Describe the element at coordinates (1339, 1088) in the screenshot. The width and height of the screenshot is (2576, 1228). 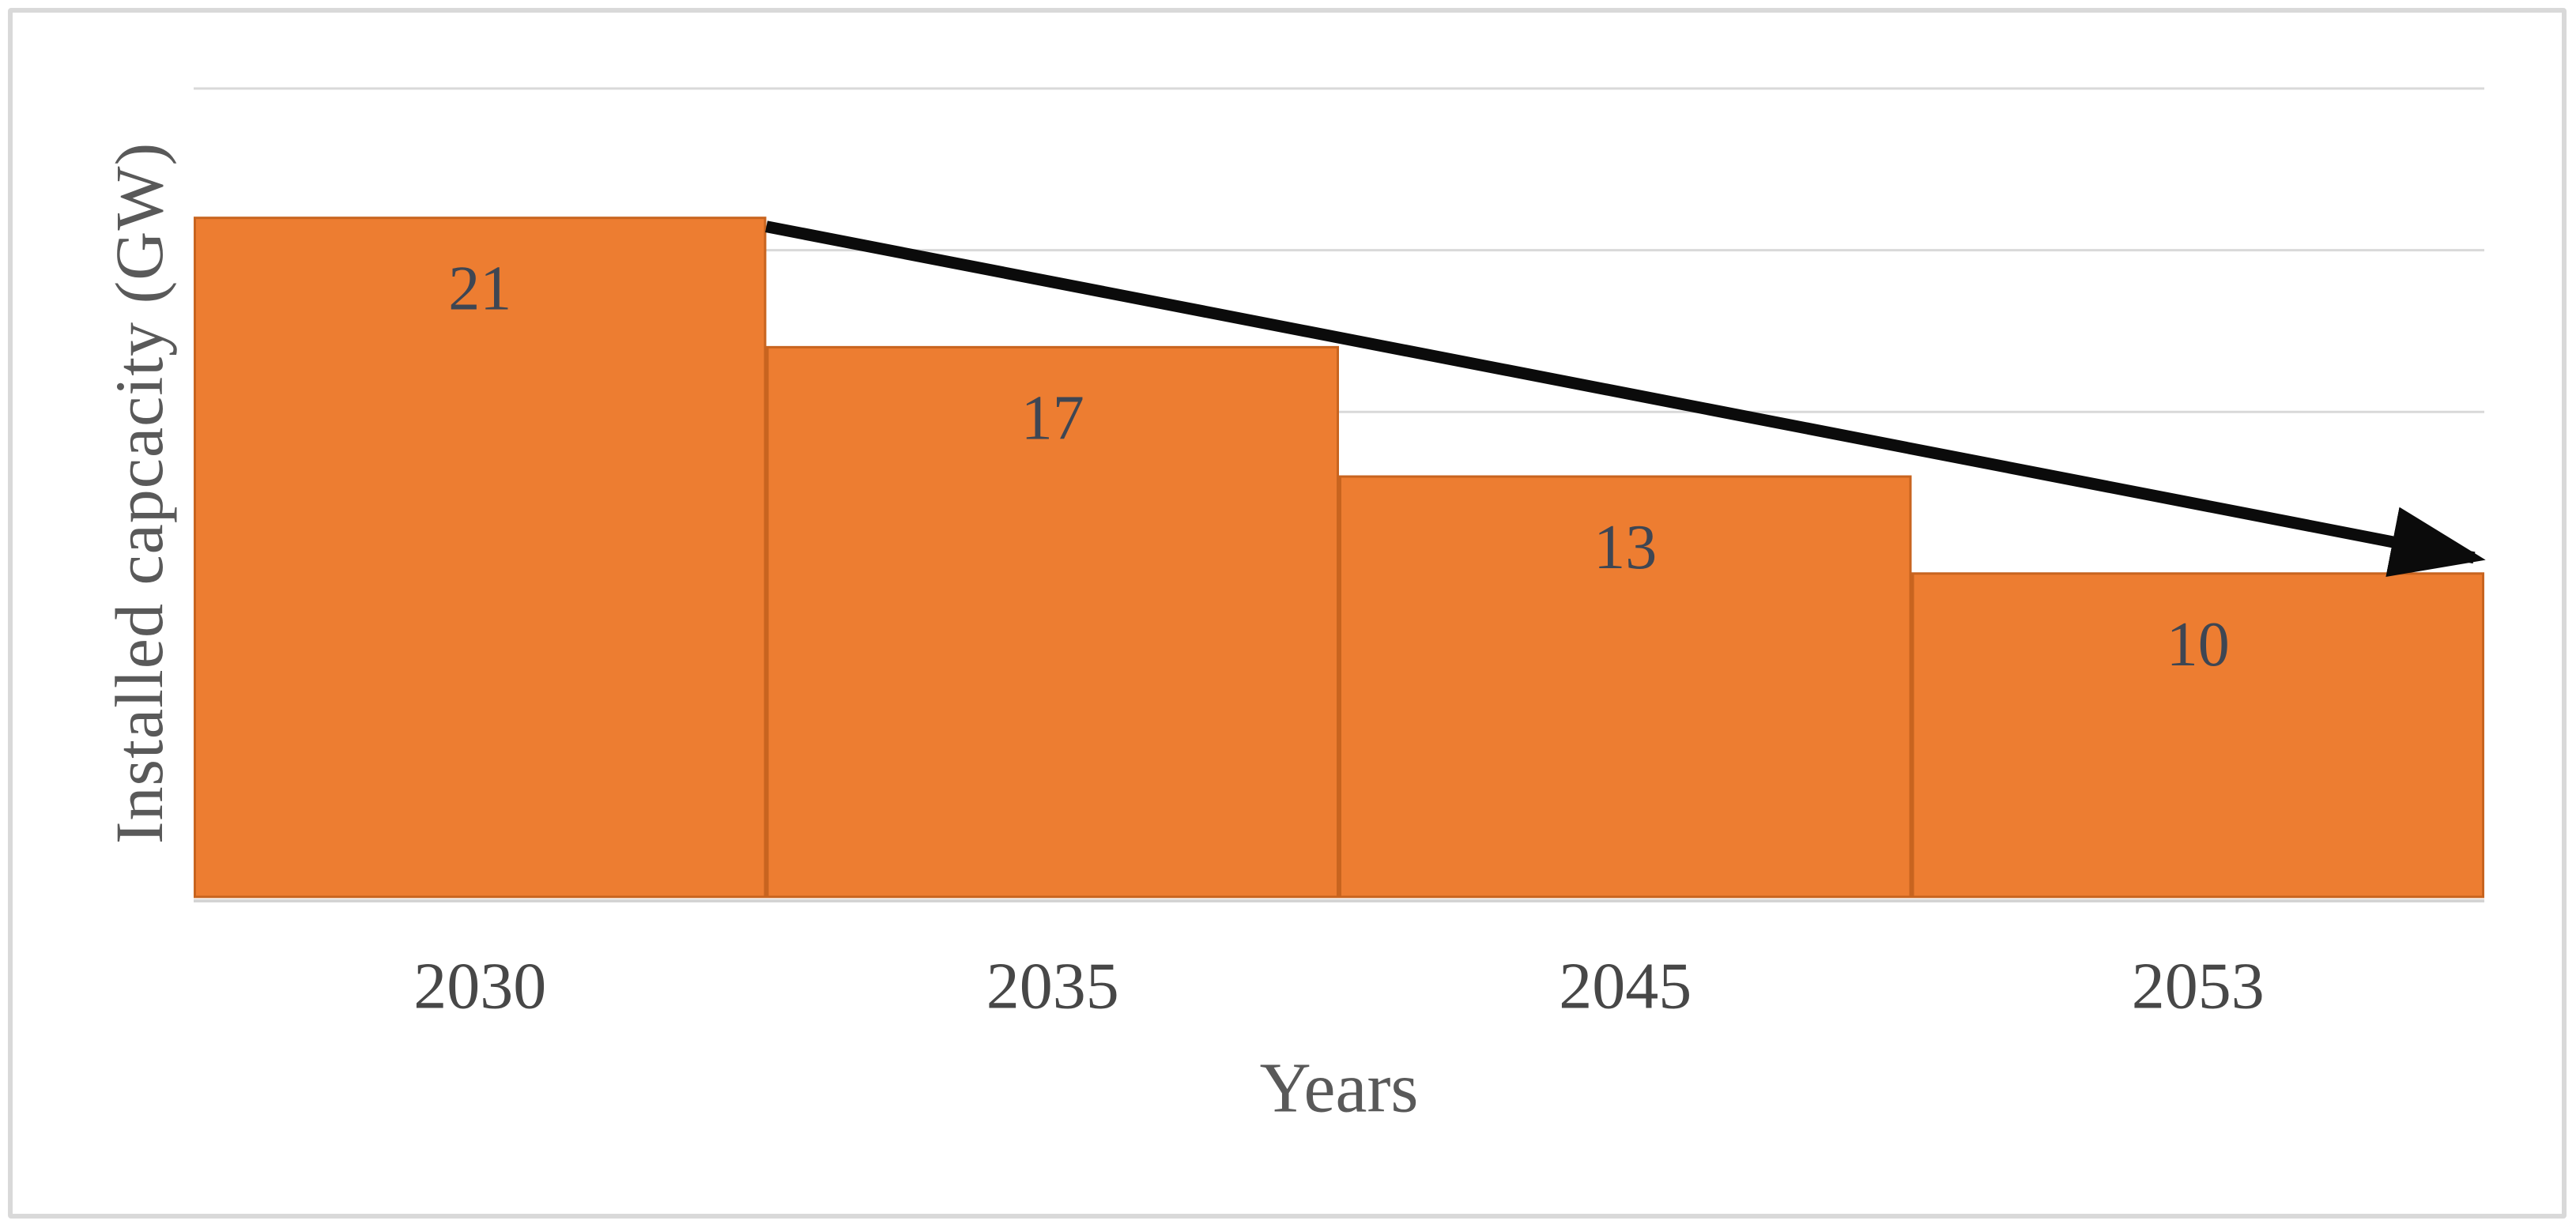
I see `x-axis-title: Years` at that location.